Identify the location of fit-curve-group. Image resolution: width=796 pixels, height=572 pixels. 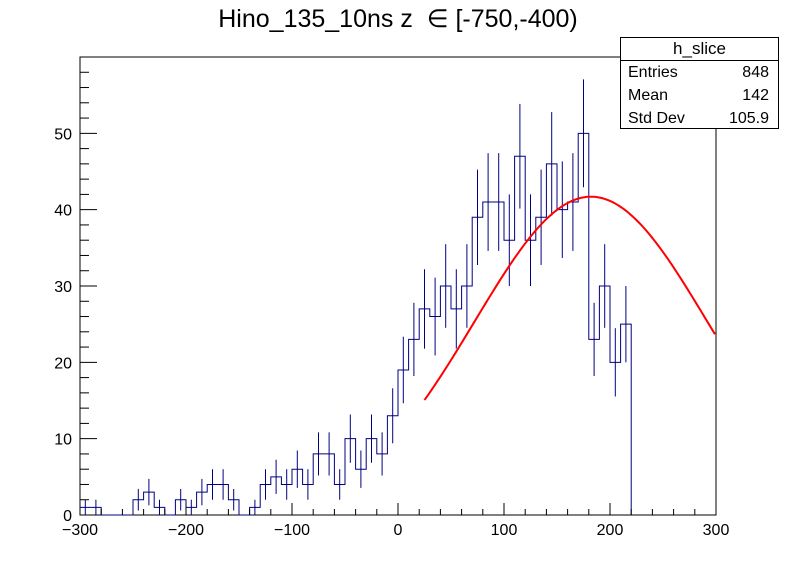
(569, 298).